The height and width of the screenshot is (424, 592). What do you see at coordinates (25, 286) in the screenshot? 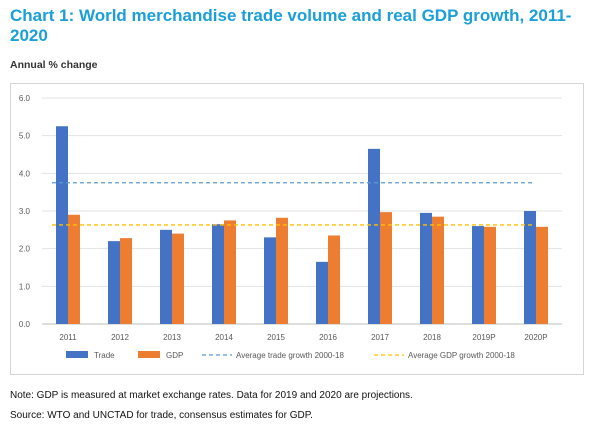
I see `y-tick-label: 1.0` at bounding box center [25, 286].